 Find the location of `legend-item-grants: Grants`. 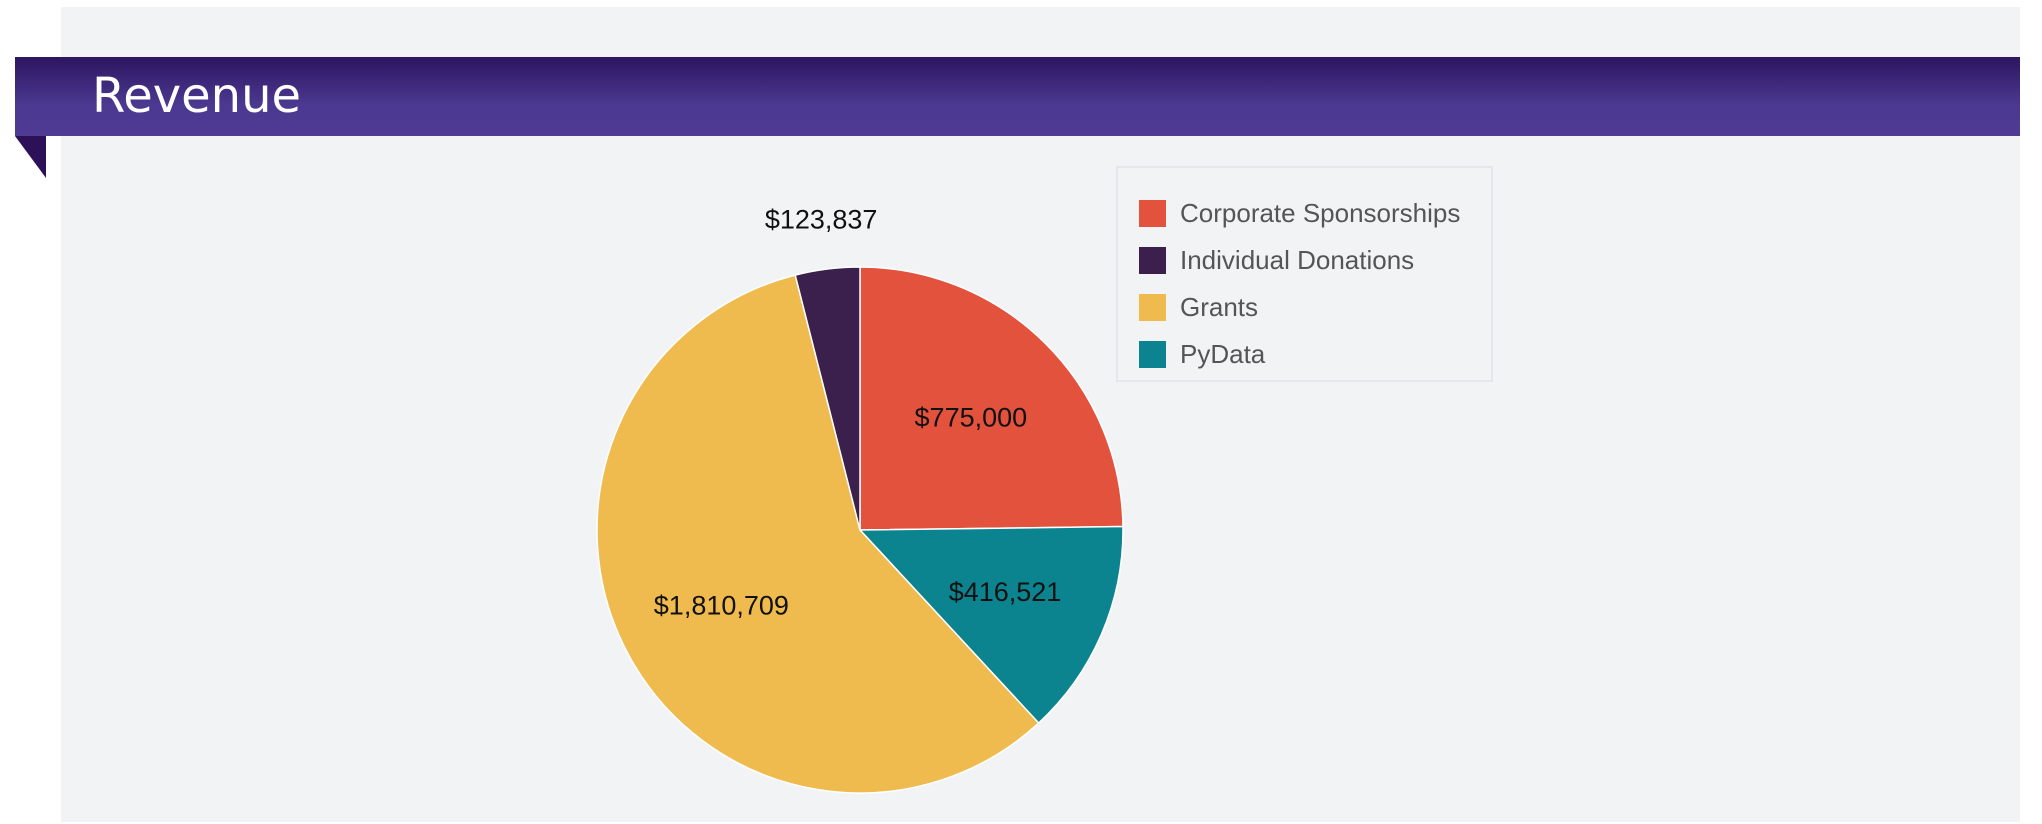

legend-item-grants: Grants is located at coordinates (1304, 307).